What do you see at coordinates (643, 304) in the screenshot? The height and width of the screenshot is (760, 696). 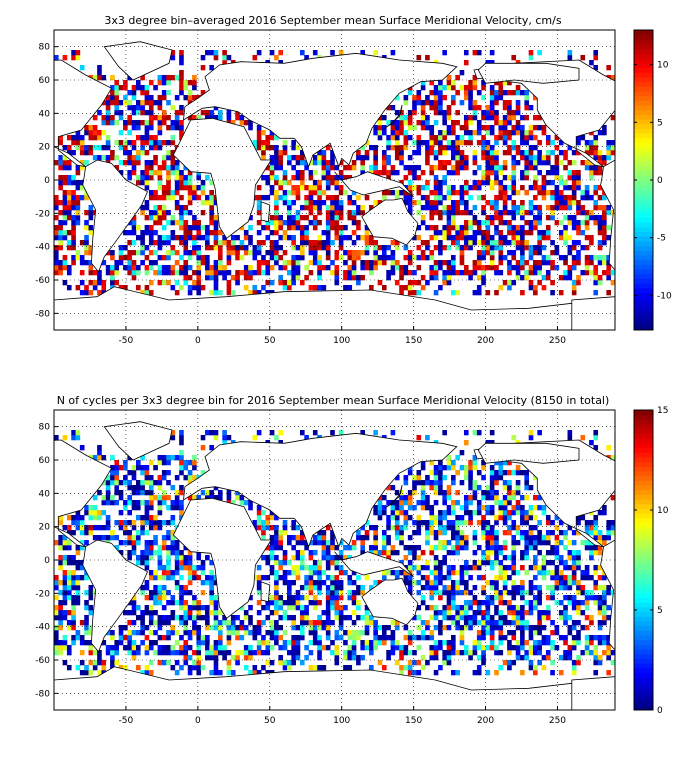 I see `colorbar-segment` at bounding box center [643, 304].